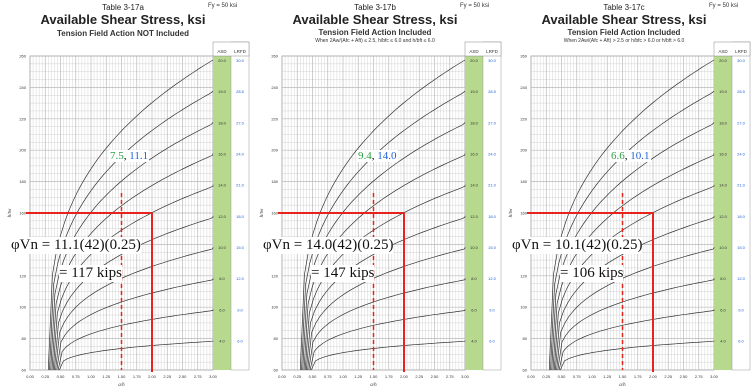 This screenshot has height=392, width=755. I want to click on lrfd-read-value: 14.0, so click(387, 156).